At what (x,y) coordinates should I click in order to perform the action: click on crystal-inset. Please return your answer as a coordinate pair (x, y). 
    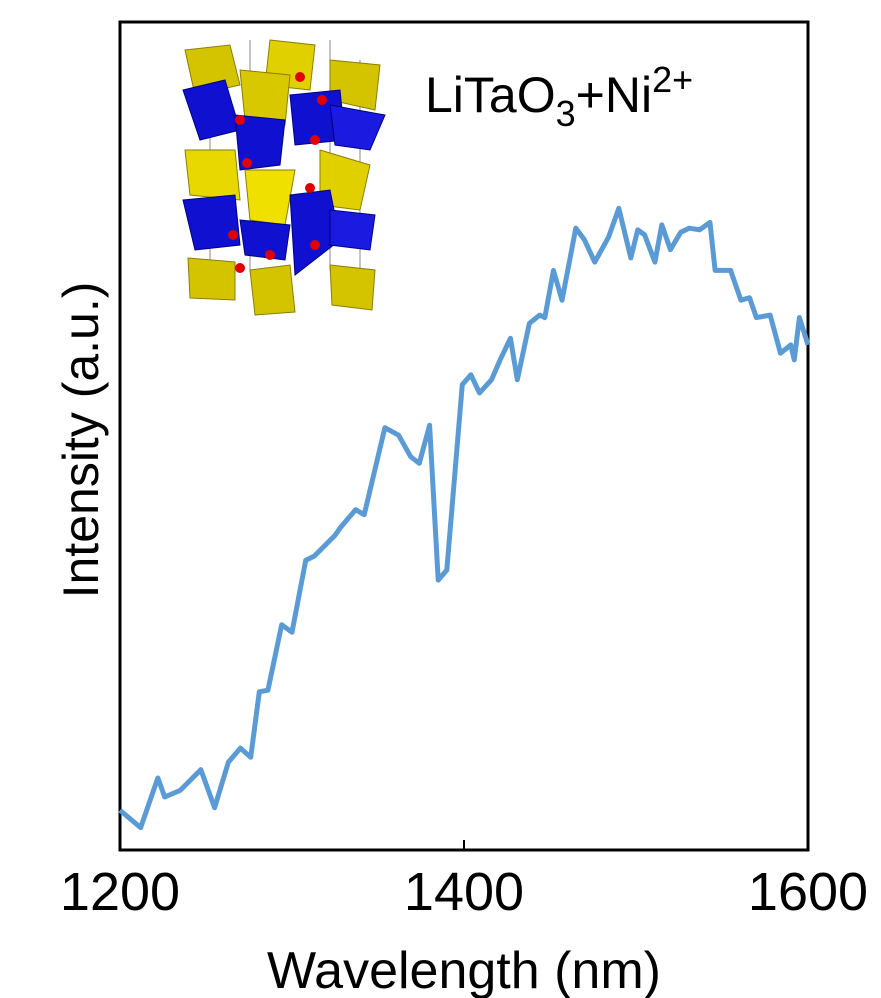
    Looking at the image, I should click on (284, 177).